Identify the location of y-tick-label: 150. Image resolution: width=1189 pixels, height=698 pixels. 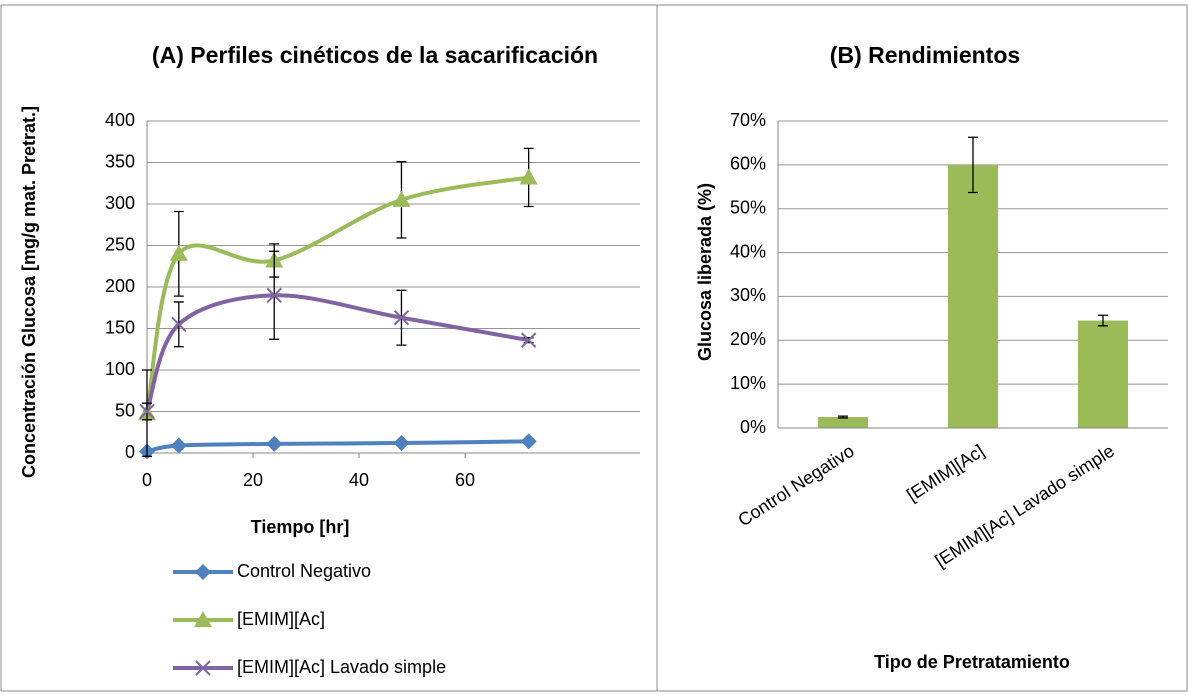
(120, 327).